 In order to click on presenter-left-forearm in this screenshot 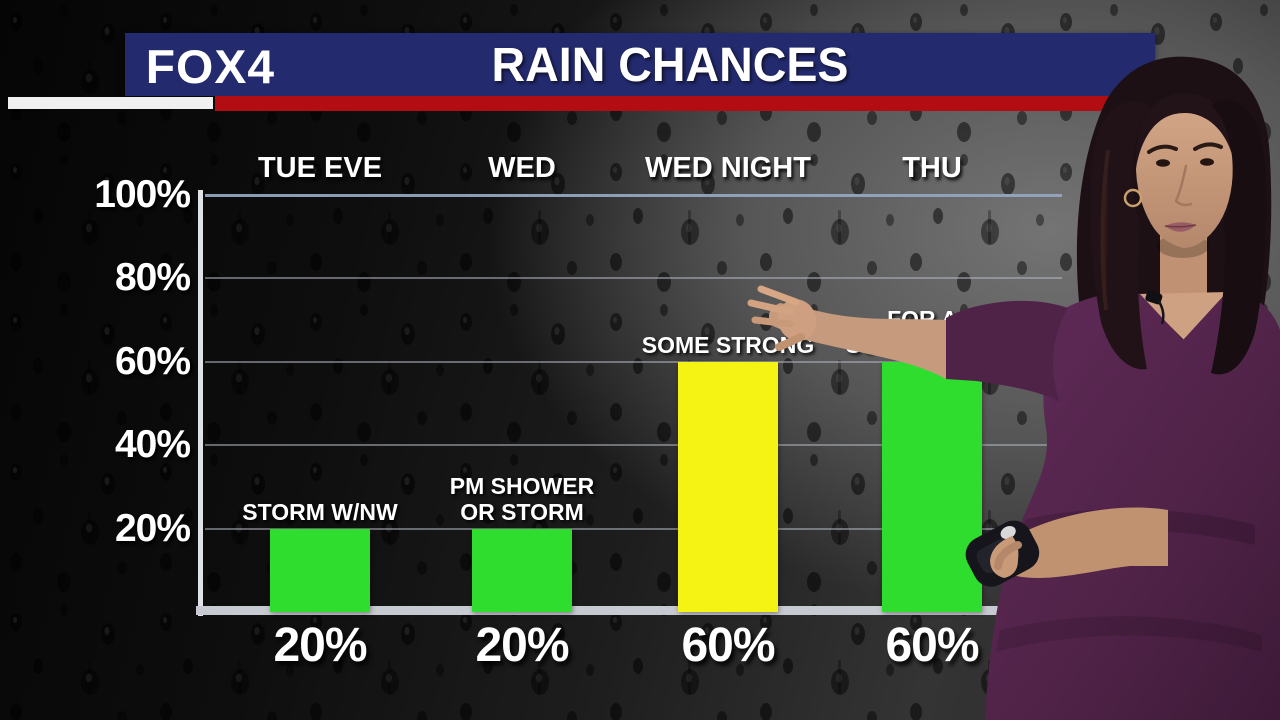, I will do `click(1083, 542)`.